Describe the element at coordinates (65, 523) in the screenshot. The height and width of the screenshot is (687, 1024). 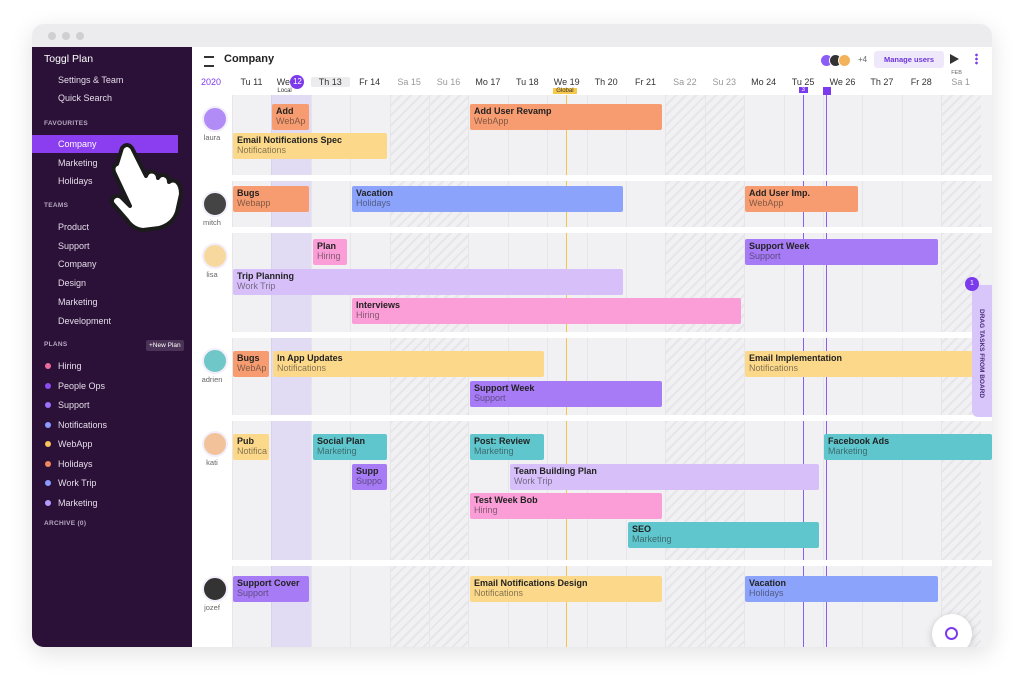
I see `section-title: ARCHIVE (0)` at that location.